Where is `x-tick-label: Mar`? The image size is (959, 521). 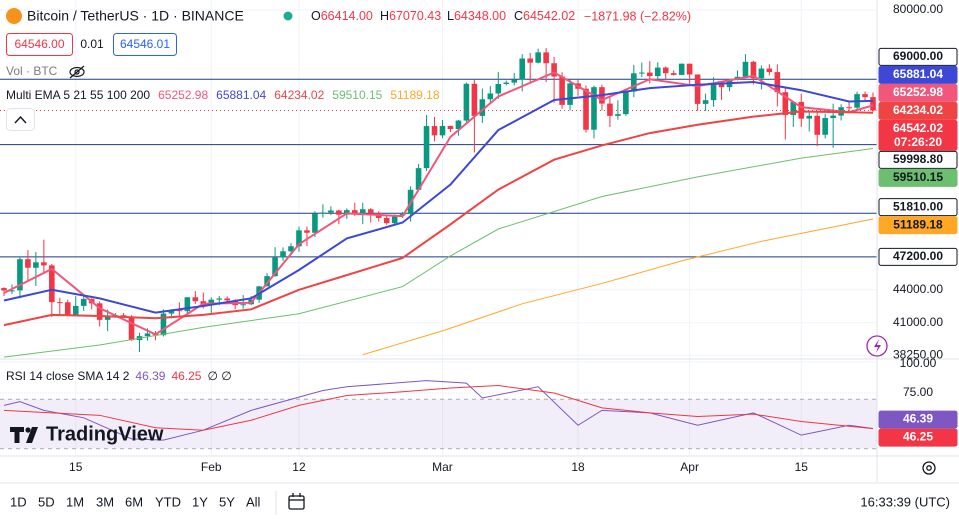 x-tick-label: Mar is located at coordinates (442, 467).